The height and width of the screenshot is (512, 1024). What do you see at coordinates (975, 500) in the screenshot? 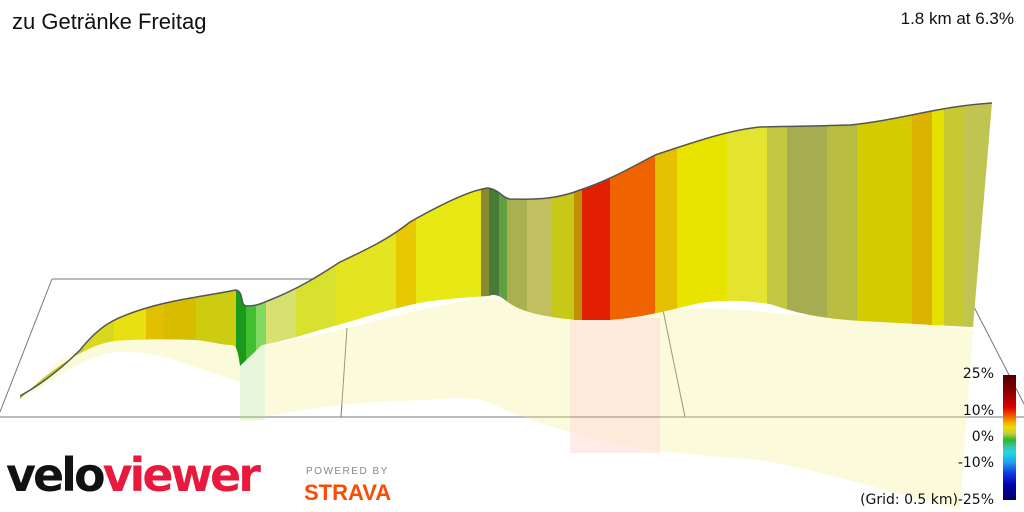
I see `legend-label-neg25: -25%` at bounding box center [975, 500].